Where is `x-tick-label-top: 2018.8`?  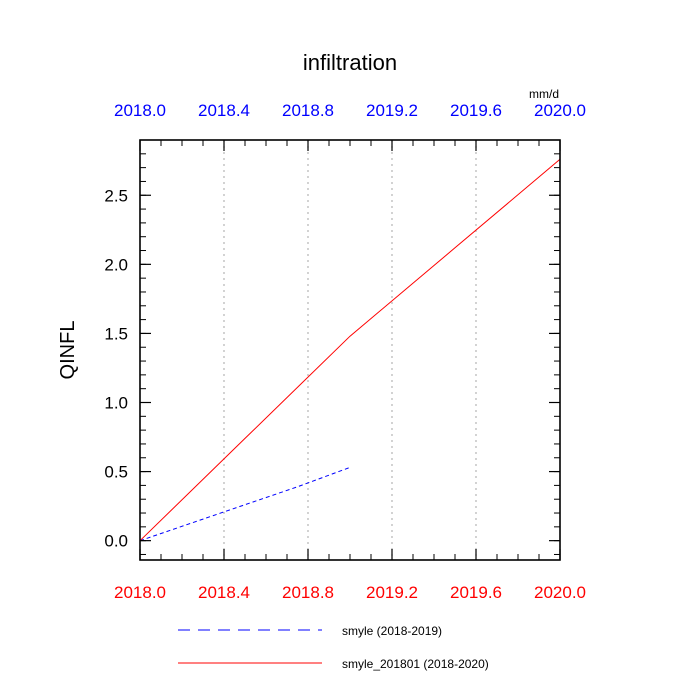
x-tick-label-top: 2018.8 is located at coordinates (308, 110).